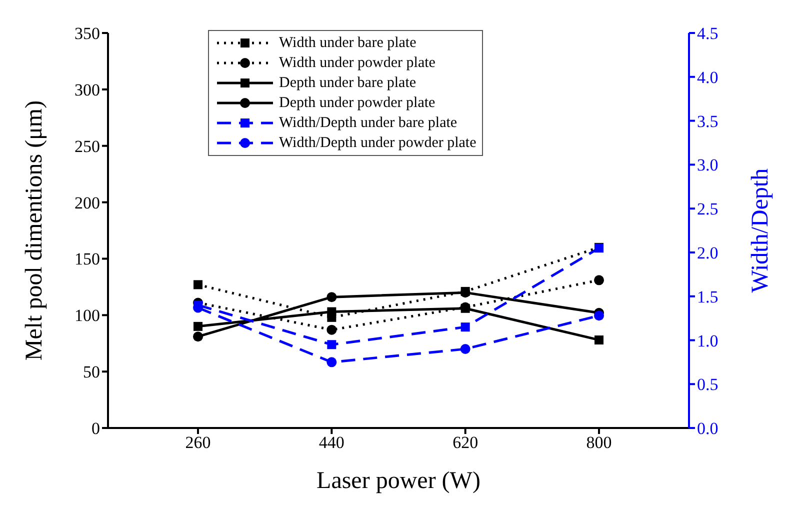 The height and width of the screenshot is (516, 792). What do you see at coordinates (35, 230) in the screenshot?
I see `y-axis-title: Melt pool dimentions (μm)` at bounding box center [35, 230].